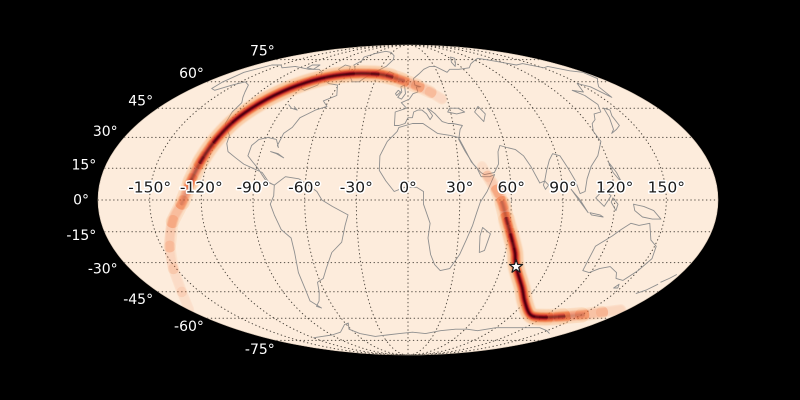 This screenshot has height=400, width=800. What do you see at coordinates (304, 188) in the screenshot?
I see `lon-tick-label: -60°` at bounding box center [304, 188].